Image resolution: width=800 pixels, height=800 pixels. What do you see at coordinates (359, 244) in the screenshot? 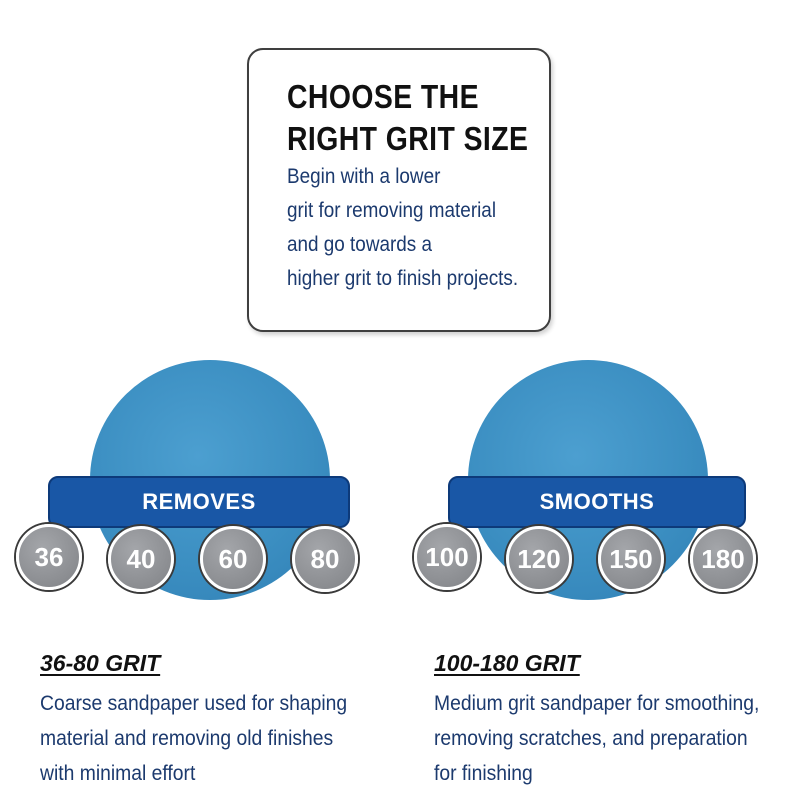
I see `card-description-line: and go towards a` at bounding box center [359, 244].